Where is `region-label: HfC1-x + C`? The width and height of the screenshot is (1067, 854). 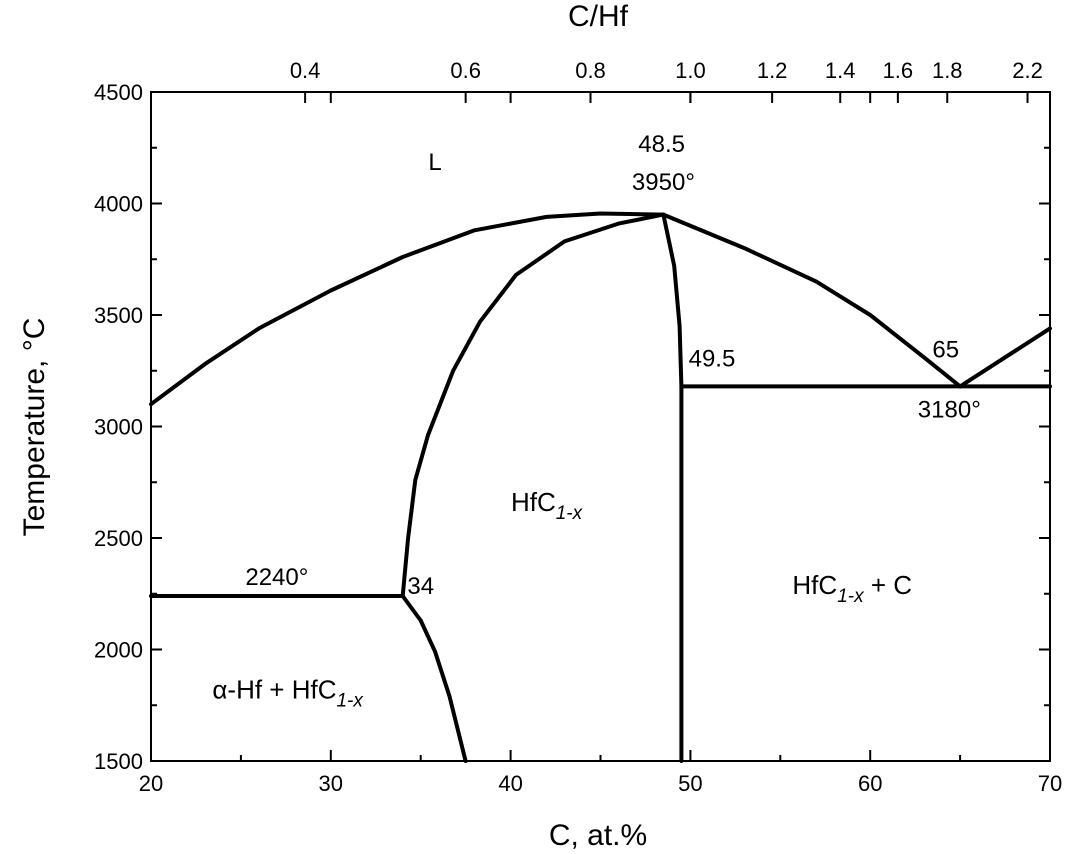 region-label: HfC1-x + C is located at coordinates (852, 588).